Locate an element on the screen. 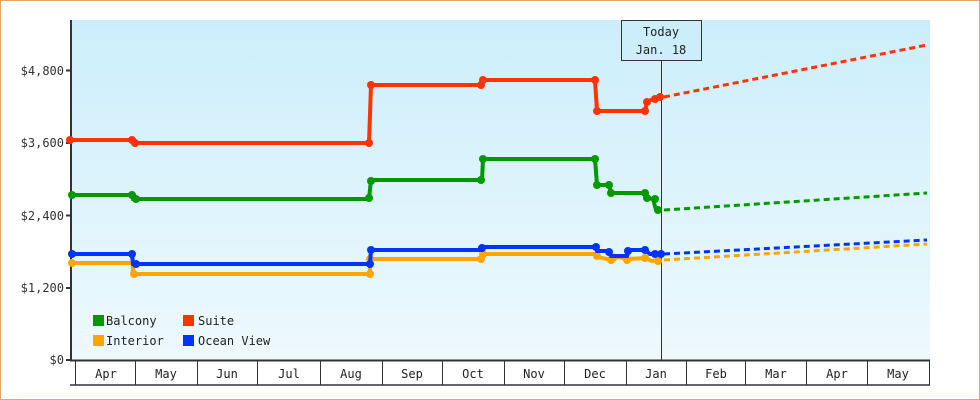 The image size is (980, 400). chart-legend: Balcony Suite Interior Ocean View is located at coordinates (182, 331).